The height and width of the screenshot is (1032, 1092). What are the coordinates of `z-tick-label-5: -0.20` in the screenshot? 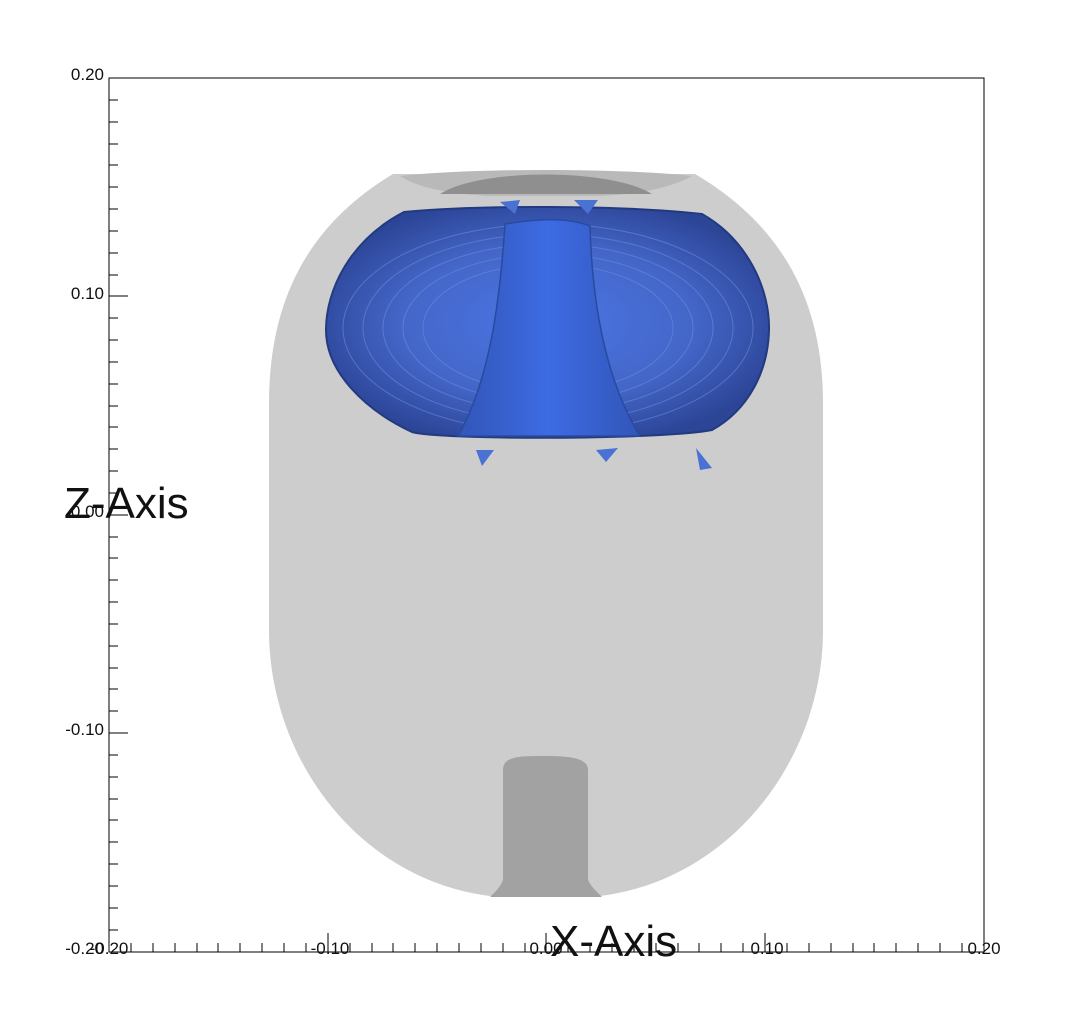 It's located at (84, 948).